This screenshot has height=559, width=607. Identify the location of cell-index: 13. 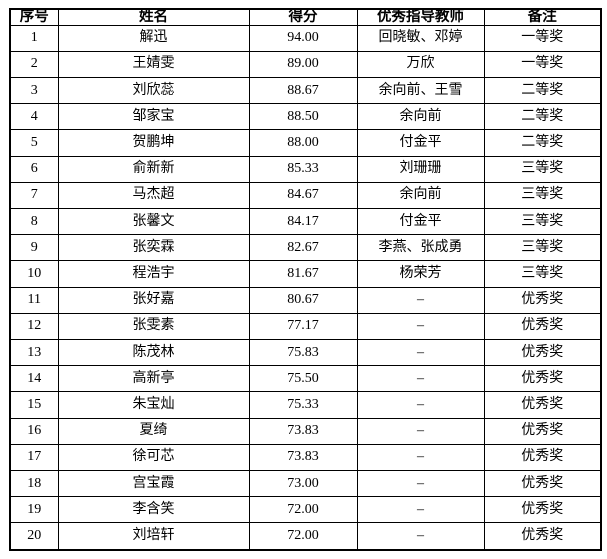
(34, 352).